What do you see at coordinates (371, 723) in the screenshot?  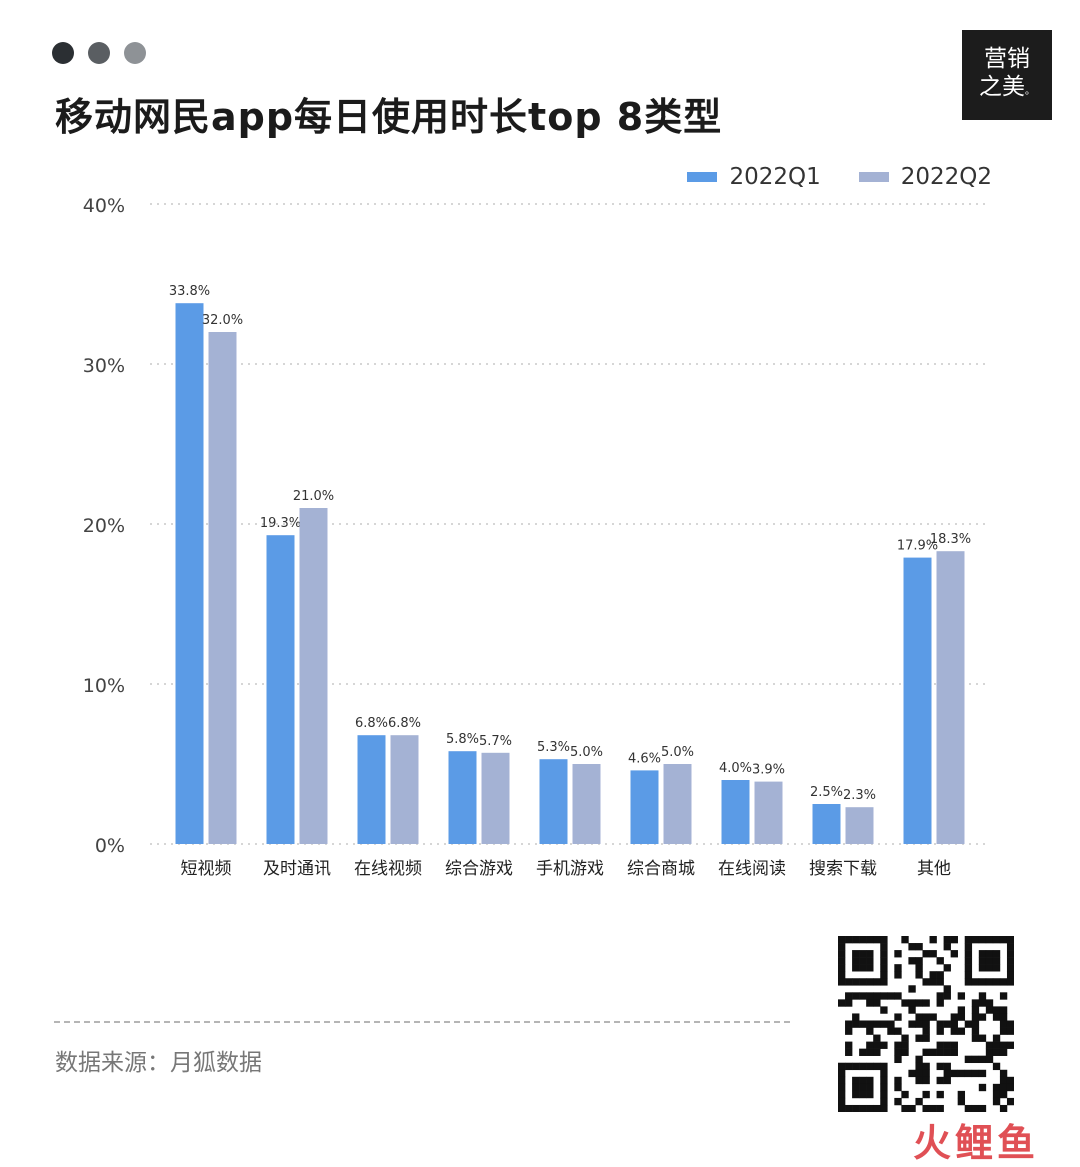 I see `data-label: 6.8%` at bounding box center [371, 723].